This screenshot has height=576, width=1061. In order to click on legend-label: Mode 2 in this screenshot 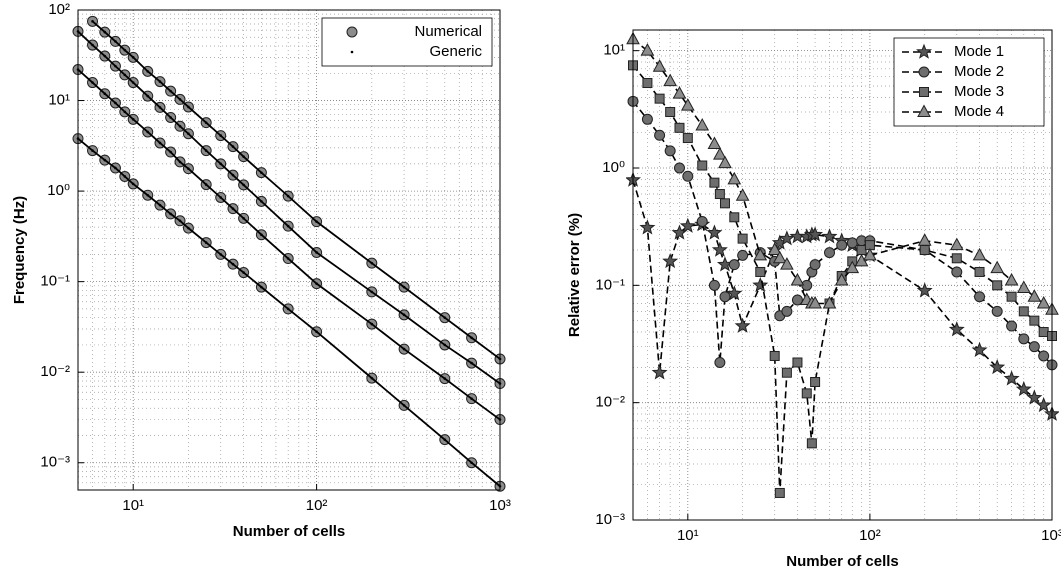, I will do `click(979, 71)`.